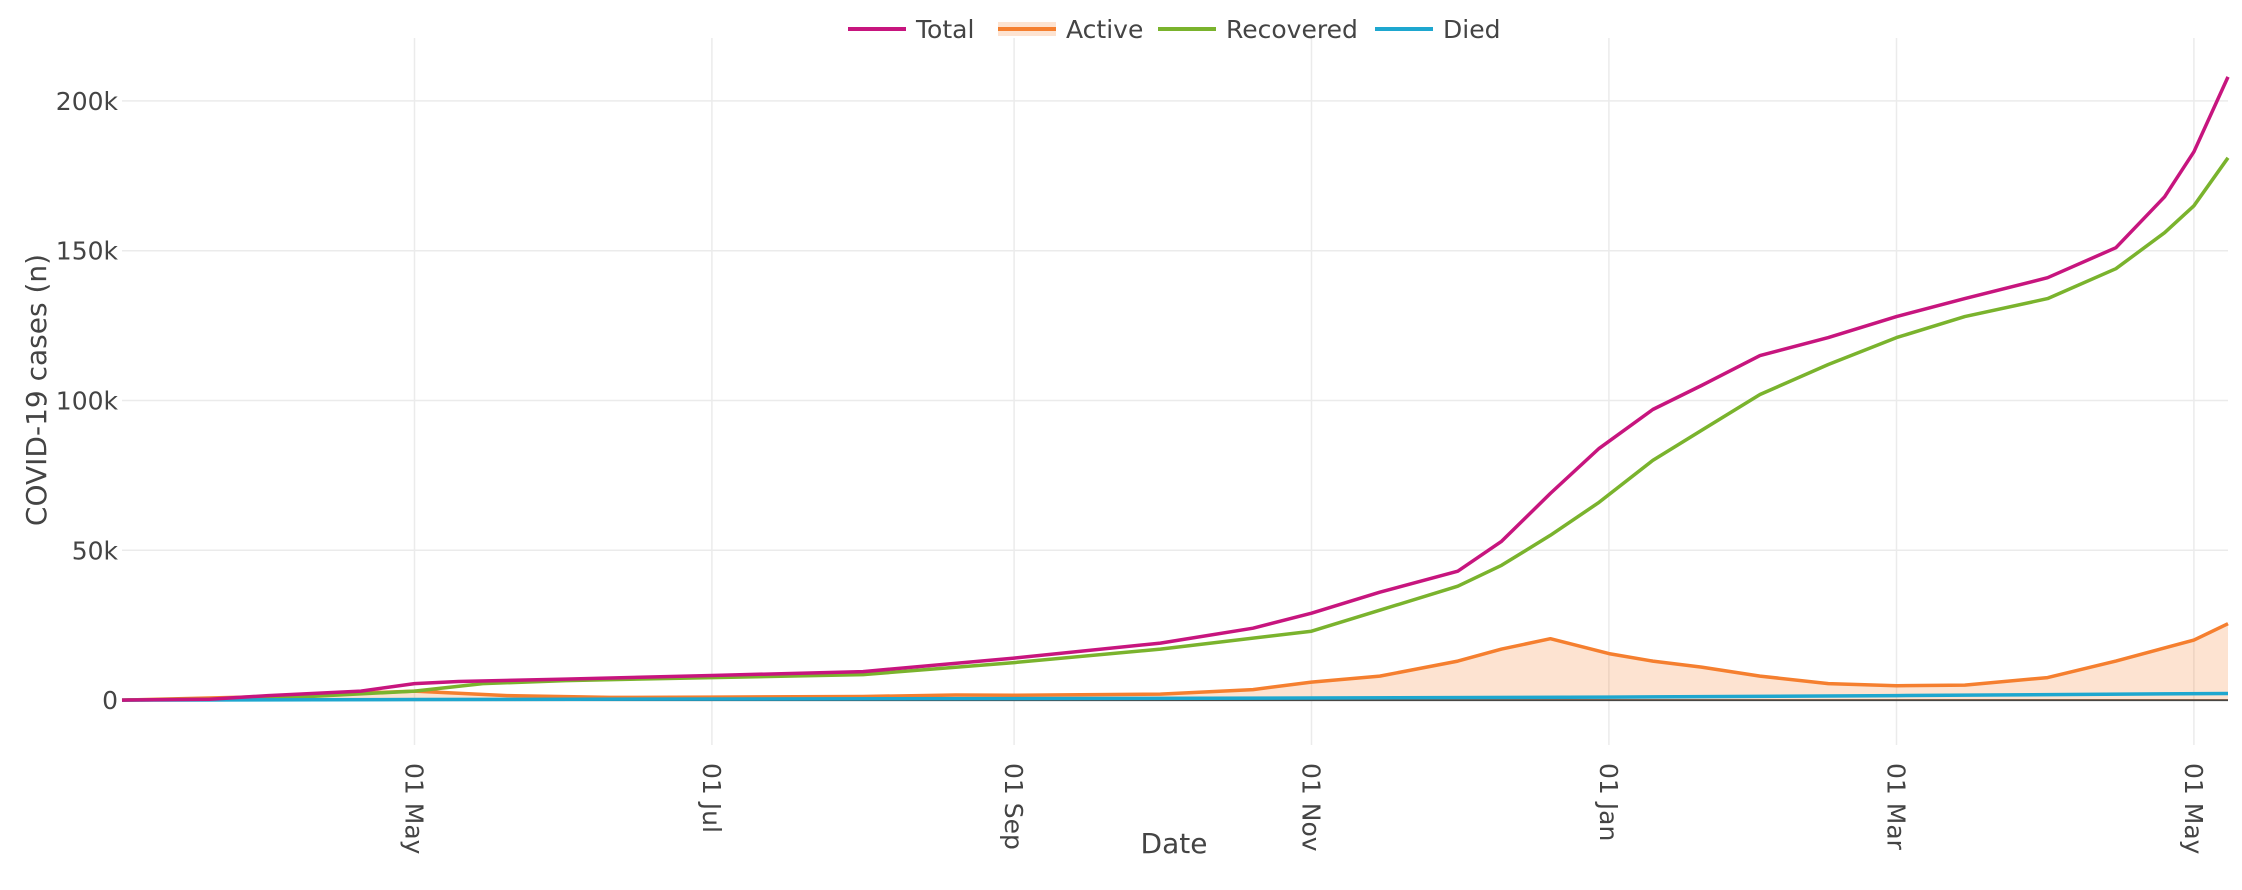  What do you see at coordinates (1437, 29) in the screenshot?
I see `legend-item-died: Died` at bounding box center [1437, 29].